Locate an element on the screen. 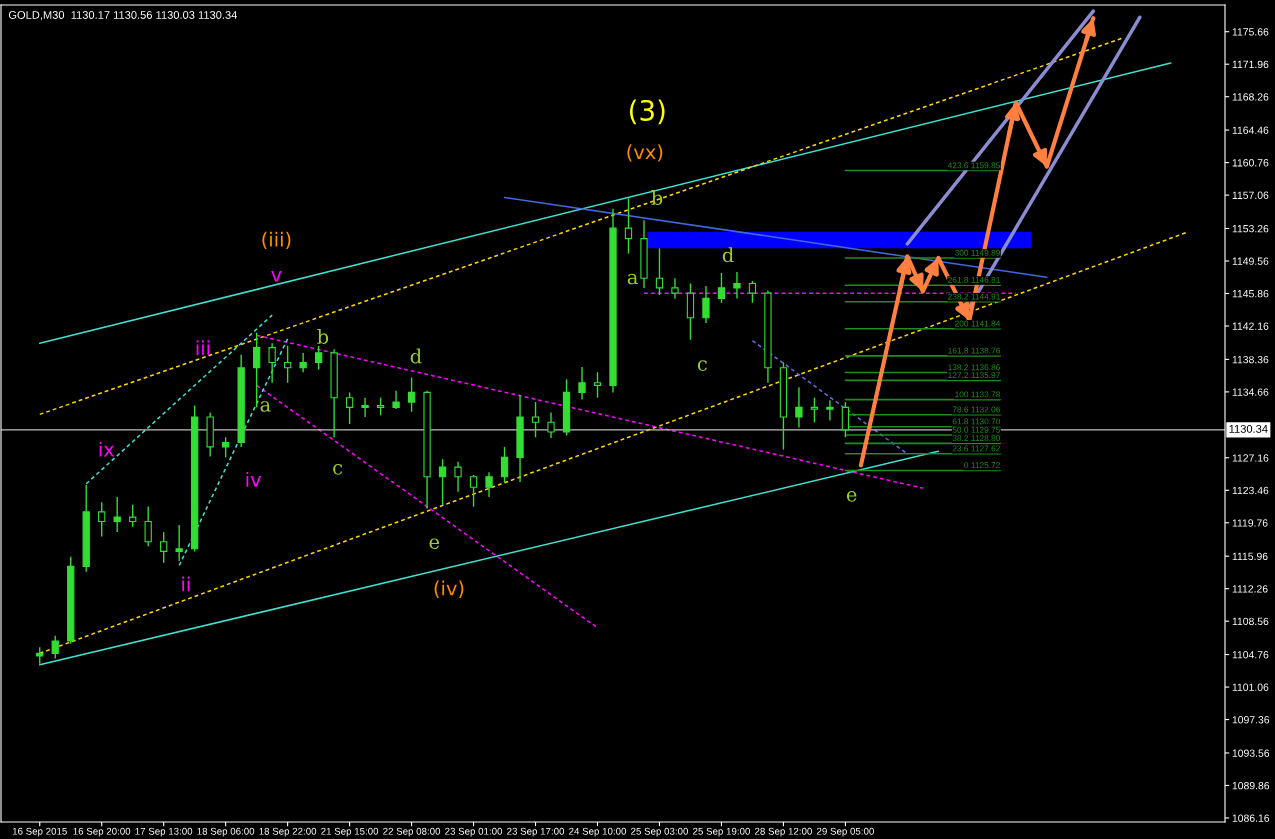 The width and height of the screenshot is (1275, 839). annotation: (iv) is located at coordinates (449, 589).